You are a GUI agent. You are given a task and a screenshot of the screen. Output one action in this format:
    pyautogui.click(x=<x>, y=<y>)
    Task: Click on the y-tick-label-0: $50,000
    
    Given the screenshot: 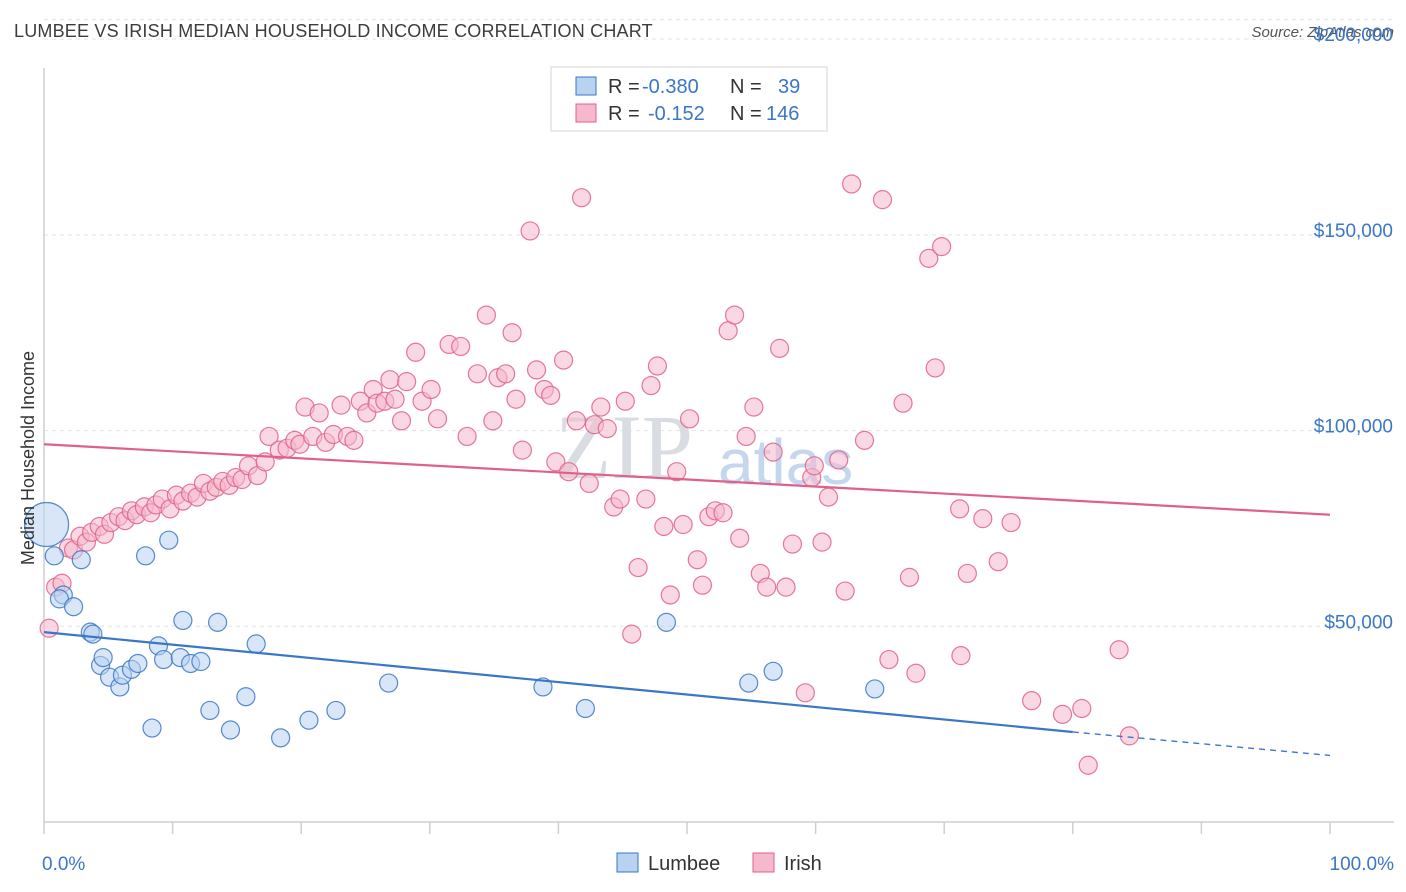 What is the action you would take?
    pyautogui.click(x=1358, y=622)
    